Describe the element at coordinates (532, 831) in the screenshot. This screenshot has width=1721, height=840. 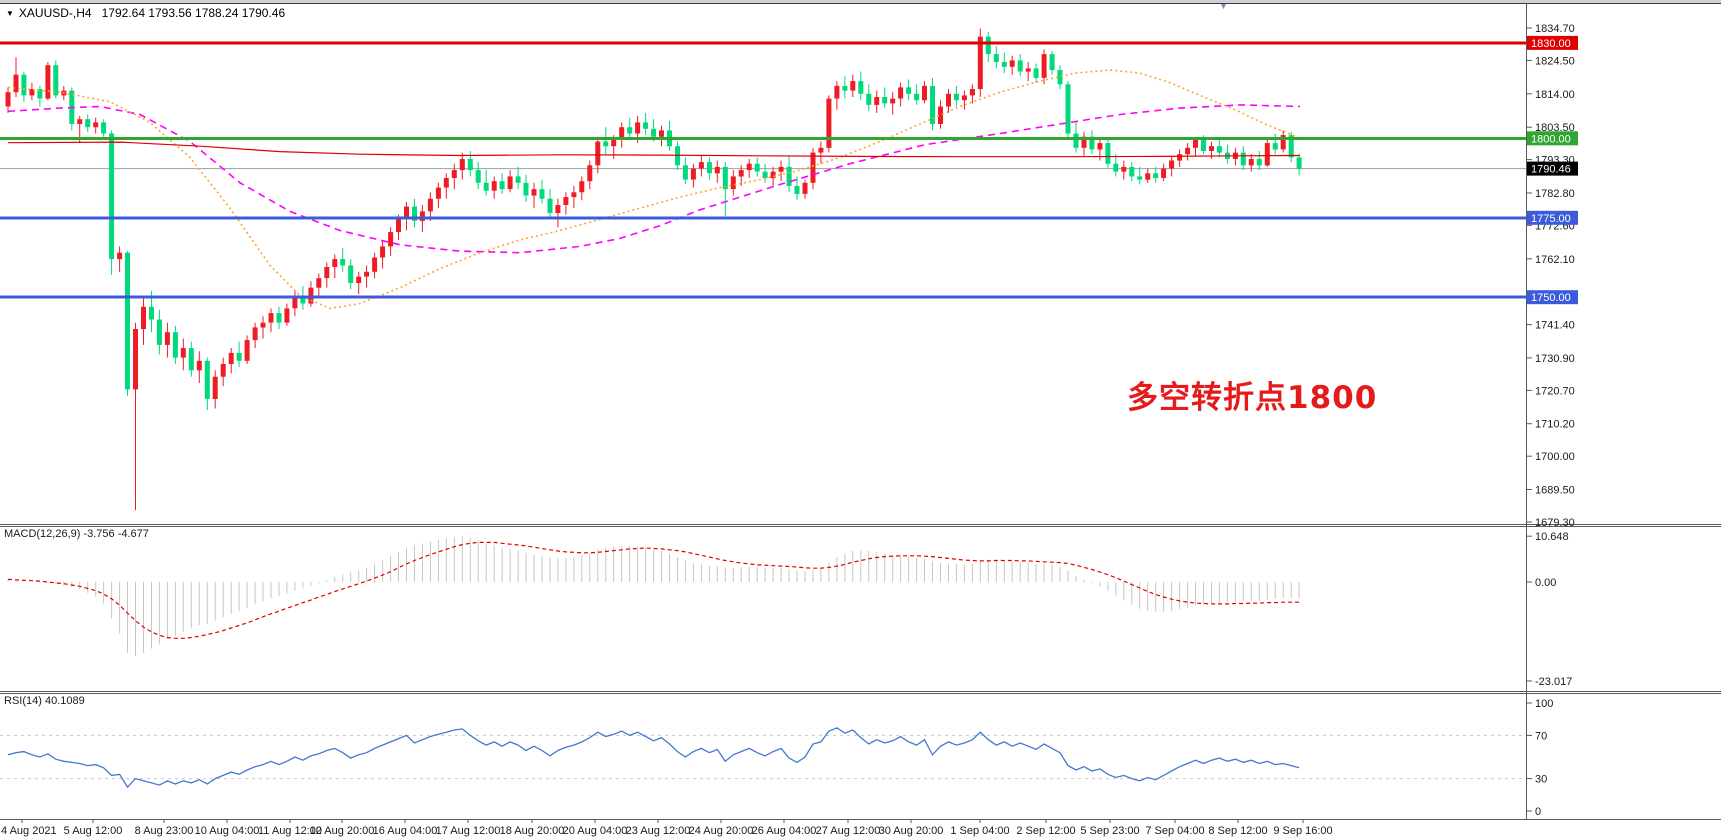
I see `time-tick-label: 18 Aug 20:00` at that location.